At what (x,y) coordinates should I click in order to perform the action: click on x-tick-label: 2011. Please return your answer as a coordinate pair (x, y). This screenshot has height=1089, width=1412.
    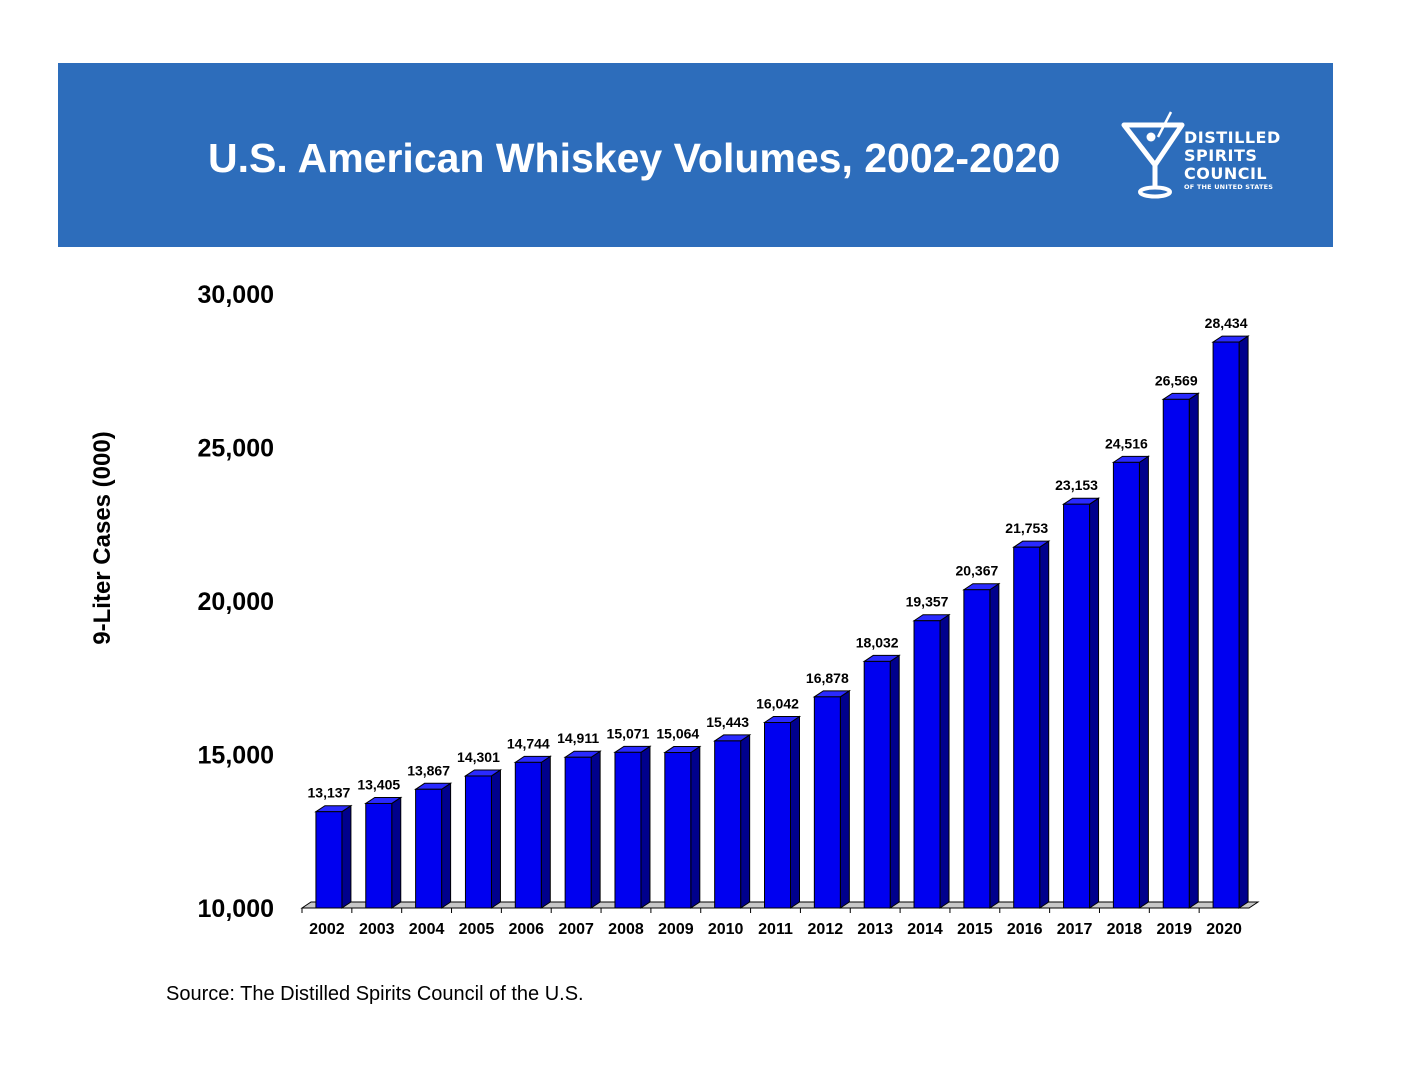
    Looking at the image, I should click on (775, 929).